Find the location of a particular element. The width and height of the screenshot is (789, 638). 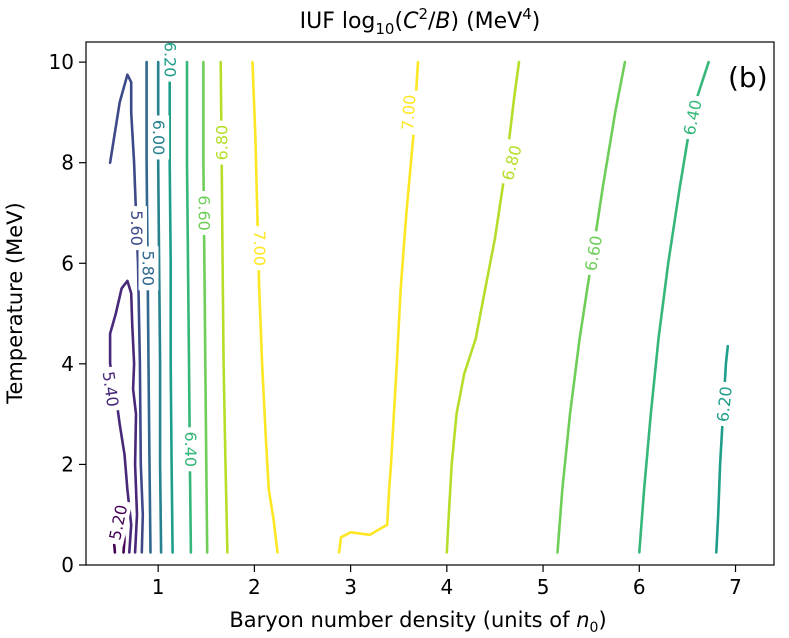

contour-label-3: 5.80 is located at coordinates (148, 268).